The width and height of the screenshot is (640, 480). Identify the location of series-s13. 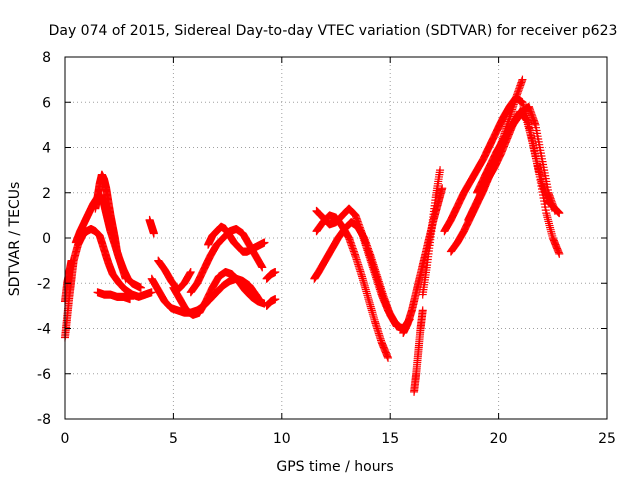
(271, 275).